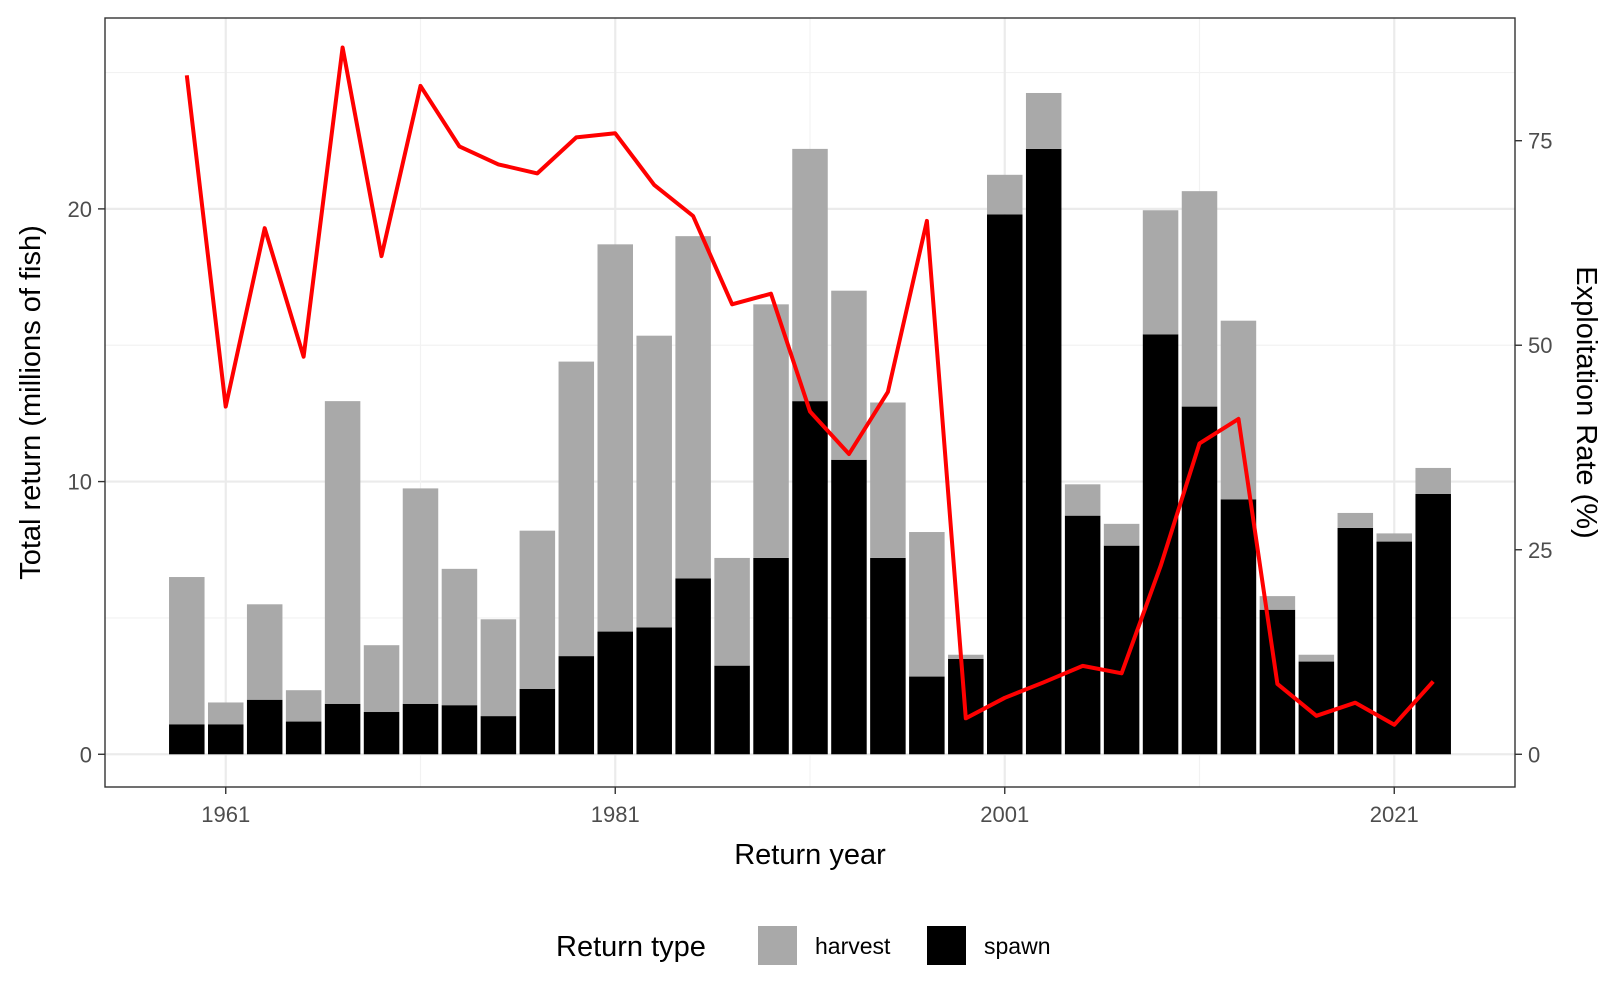  Describe the element at coordinates (1540, 345) in the screenshot. I see `y-right-tick-label: 50` at that location.